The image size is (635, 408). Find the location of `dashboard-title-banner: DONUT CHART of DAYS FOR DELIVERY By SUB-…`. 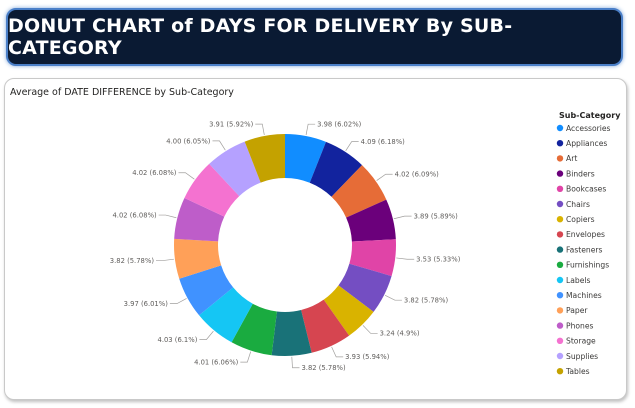

dashboard-title-banner: DONUT CHART of DAYS FOR DELIVERY By SUB-… is located at coordinates (314, 37).